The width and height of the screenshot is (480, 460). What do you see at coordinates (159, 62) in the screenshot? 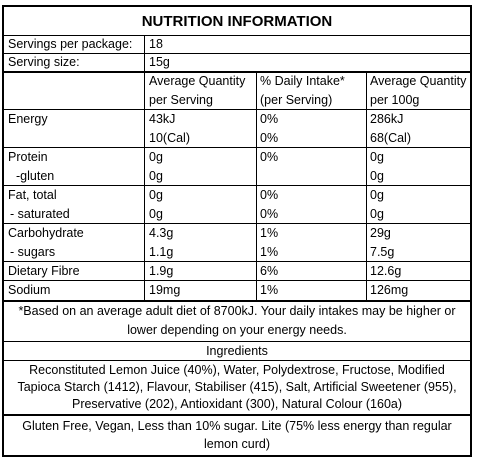
I see `serving-size-value: 15g` at bounding box center [159, 62].